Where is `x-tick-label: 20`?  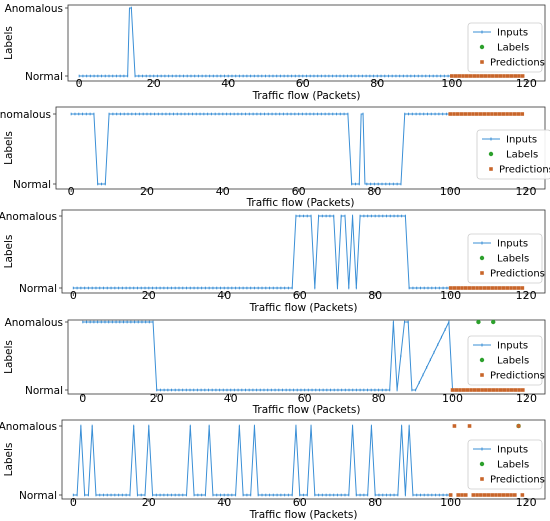 x-tick-label: 20 is located at coordinates (157, 398).